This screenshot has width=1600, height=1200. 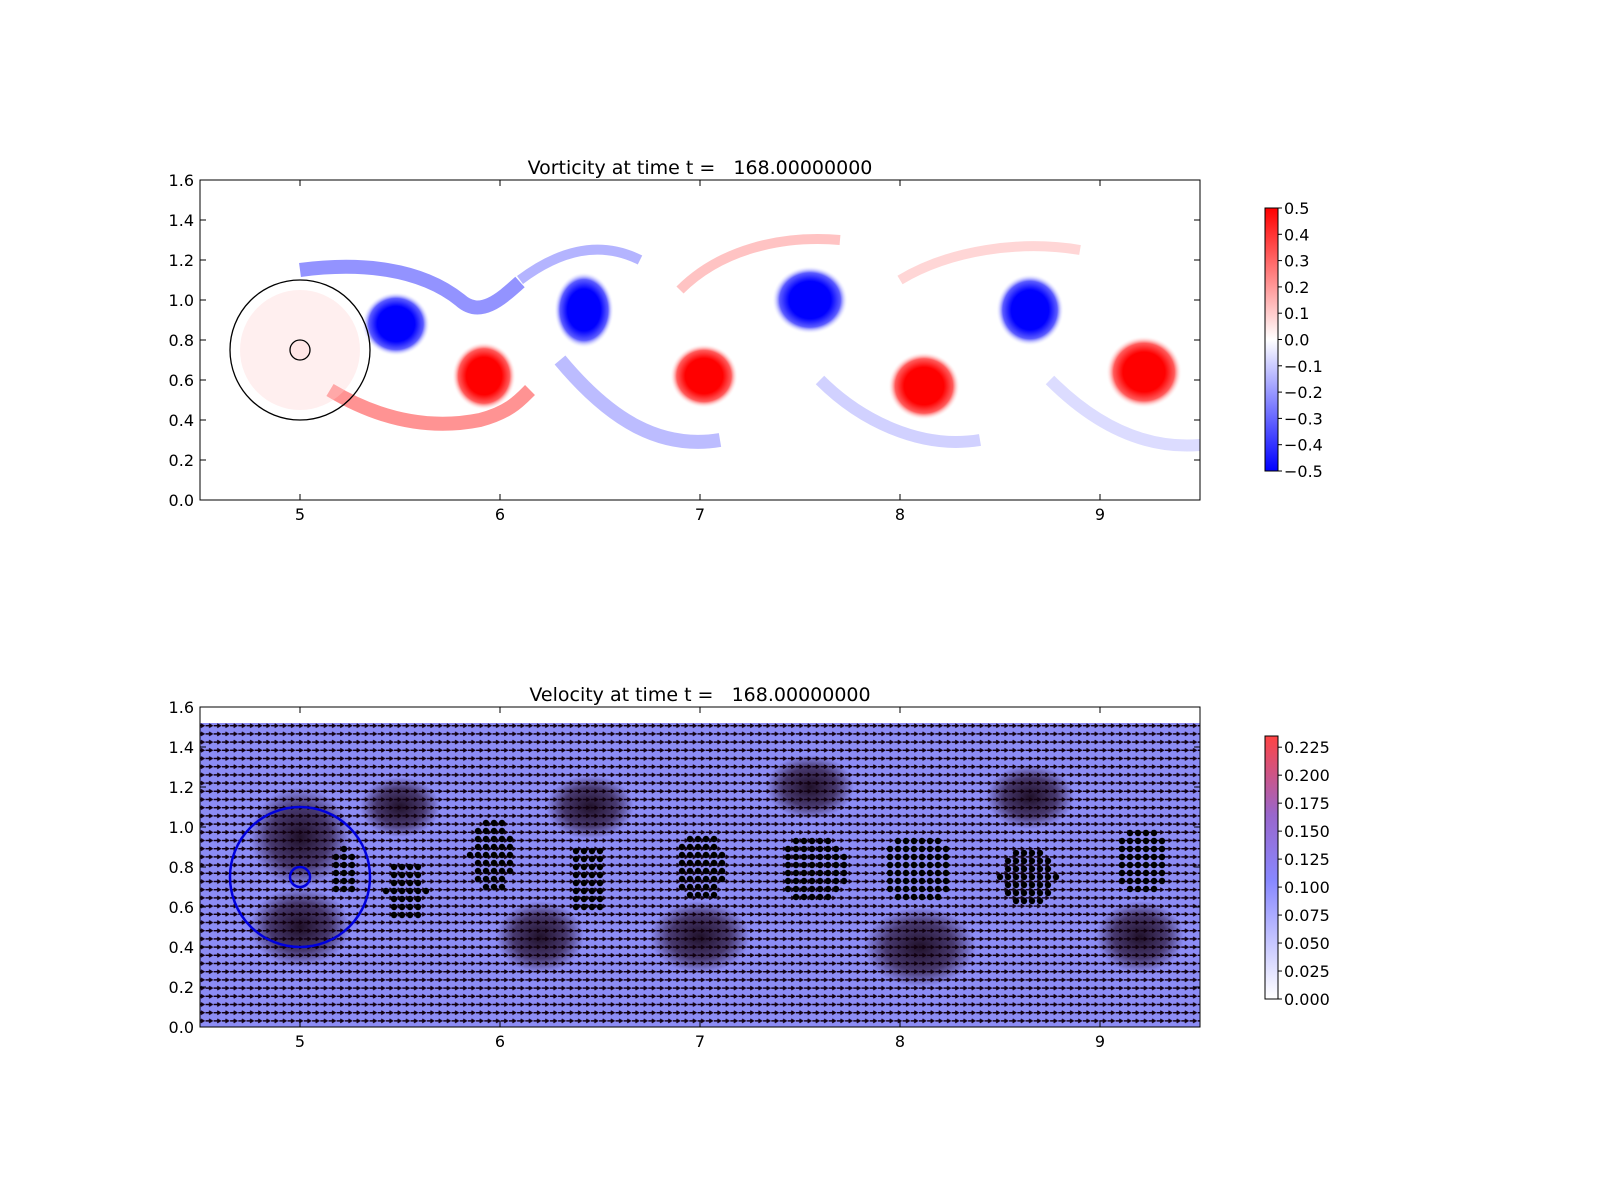 What do you see at coordinates (1100, 514) in the screenshot?
I see `vorticity-x-tick-label: 9` at bounding box center [1100, 514].